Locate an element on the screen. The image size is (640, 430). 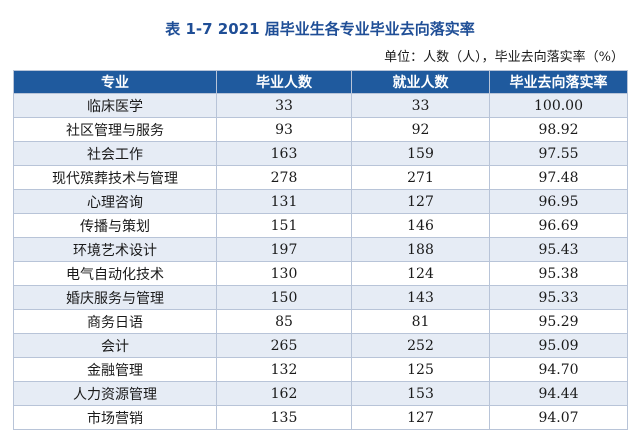
cell-graduates: 163 is located at coordinates (284, 153).